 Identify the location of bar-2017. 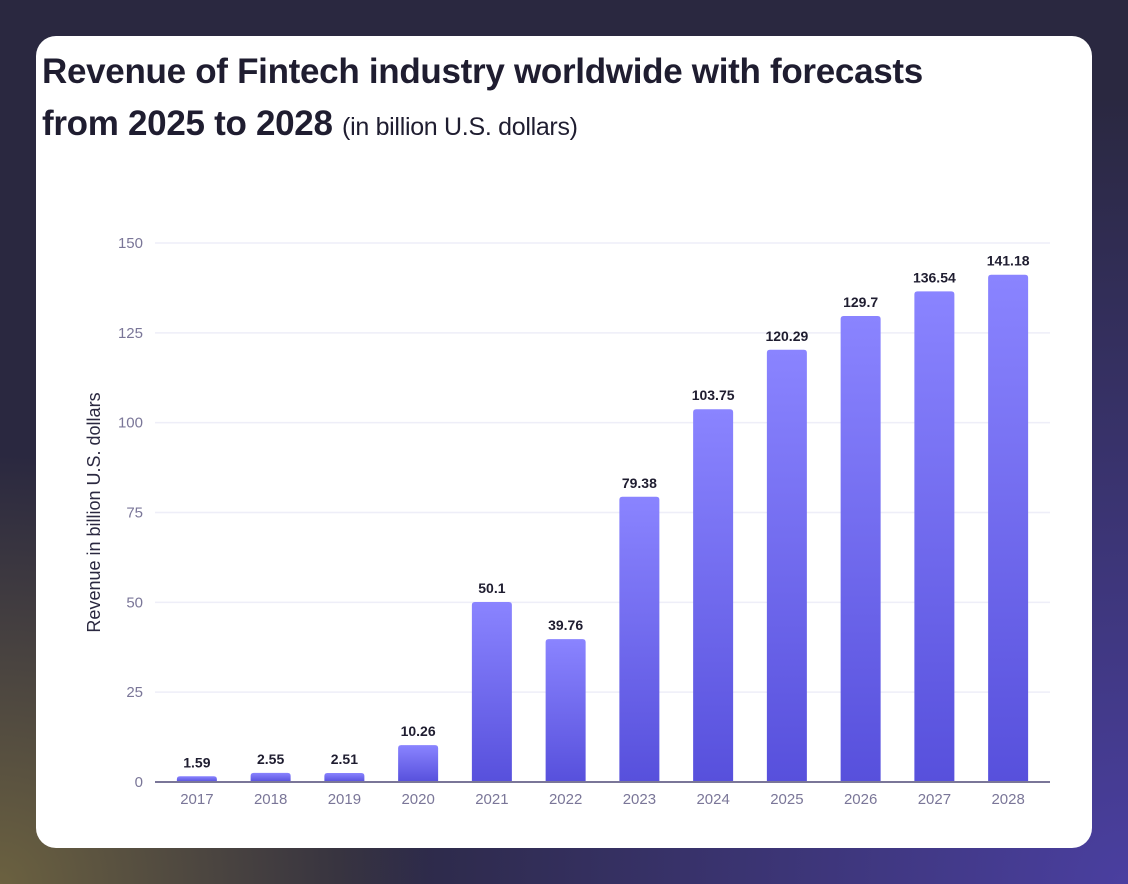
(196, 779).